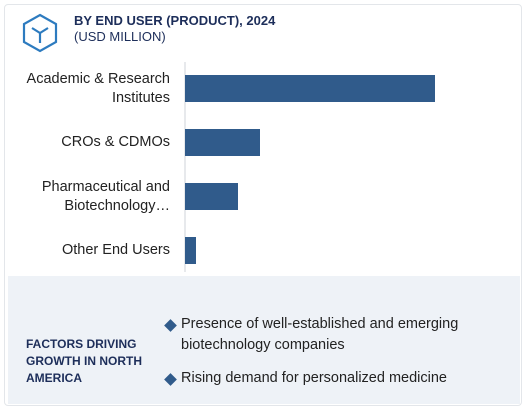  Describe the element at coordinates (98, 88) in the screenshot. I see `category-text: Academic & Research Institutes` at that location.